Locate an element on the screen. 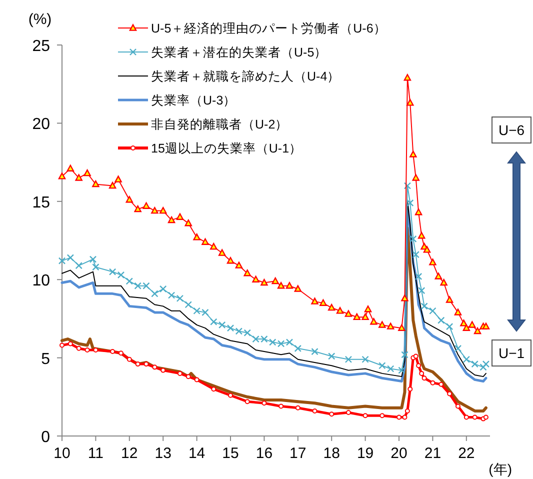 Image resolution: width=533 pixels, height=479 pixels. legend-label: 非自発的離職者（U-2） is located at coordinates (219, 125).